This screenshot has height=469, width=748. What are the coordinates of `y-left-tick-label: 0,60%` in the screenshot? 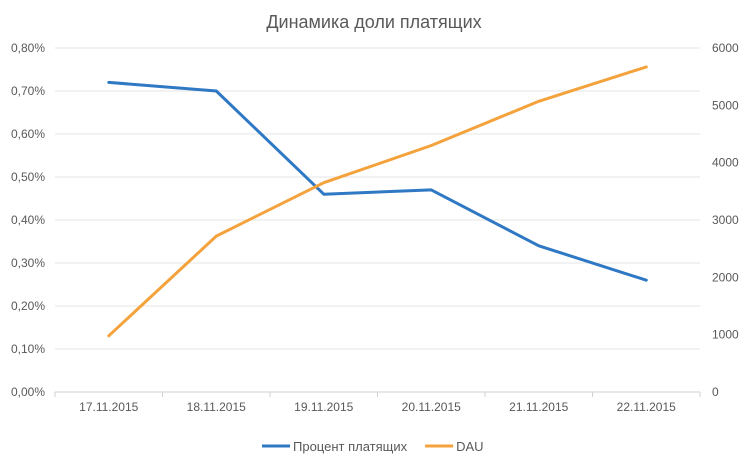 It's located at (28, 134).